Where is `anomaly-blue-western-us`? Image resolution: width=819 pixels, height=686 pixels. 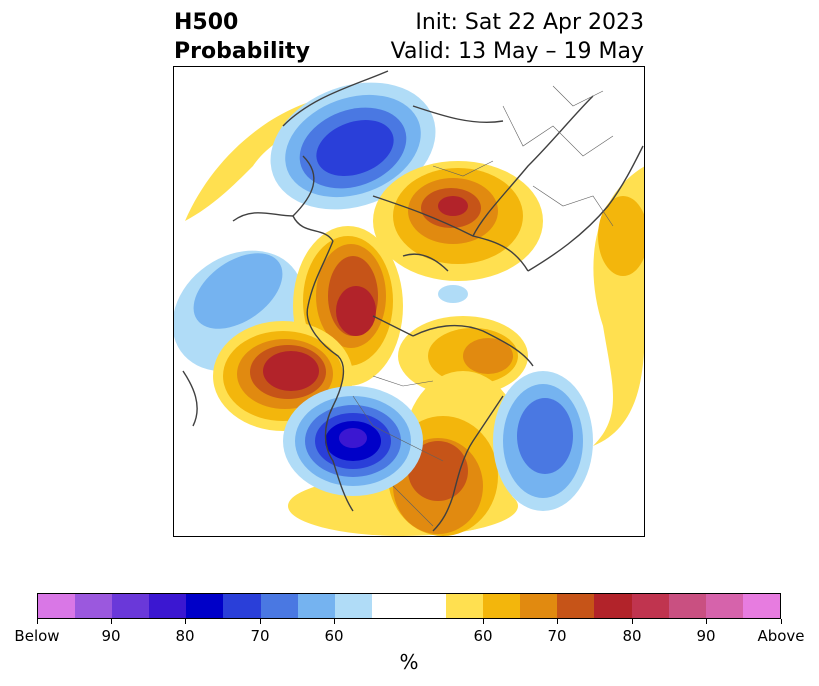
anomaly-blue-western-us is located at coordinates (353, 441).